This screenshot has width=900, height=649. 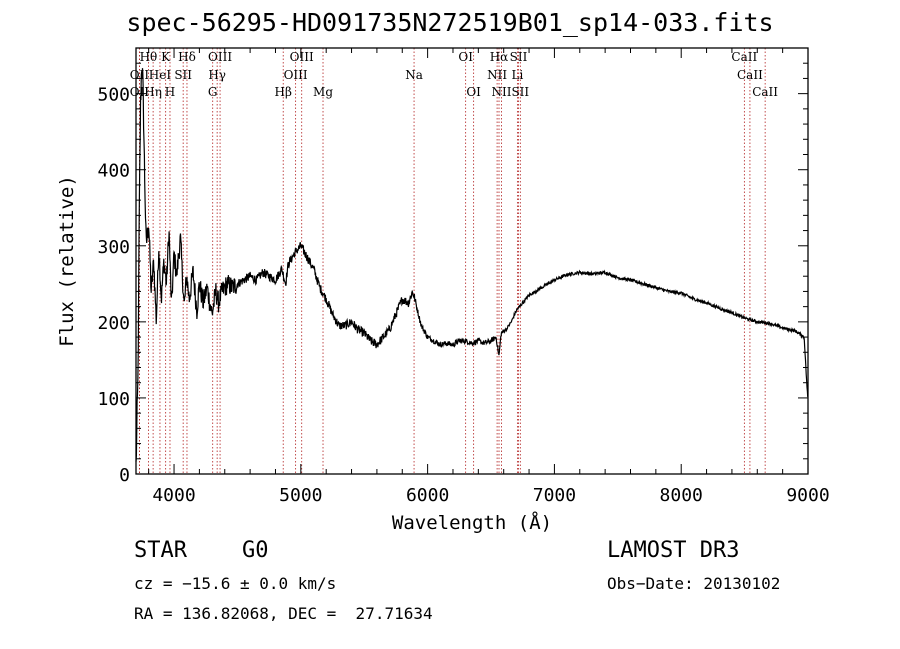 What do you see at coordinates (213, 92) in the screenshot?
I see `line-label: G` at bounding box center [213, 92].